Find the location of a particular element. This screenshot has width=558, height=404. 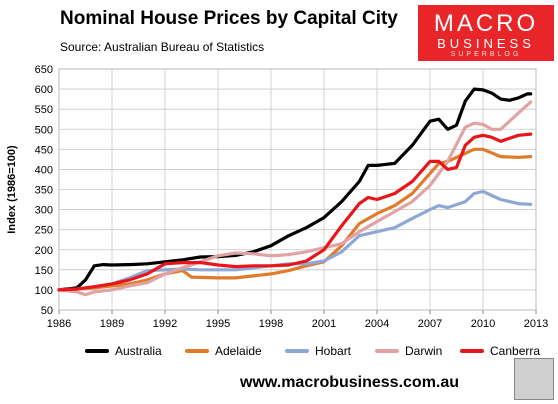

legend-item-adelaide: Adelaide is located at coordinates (223, 351).